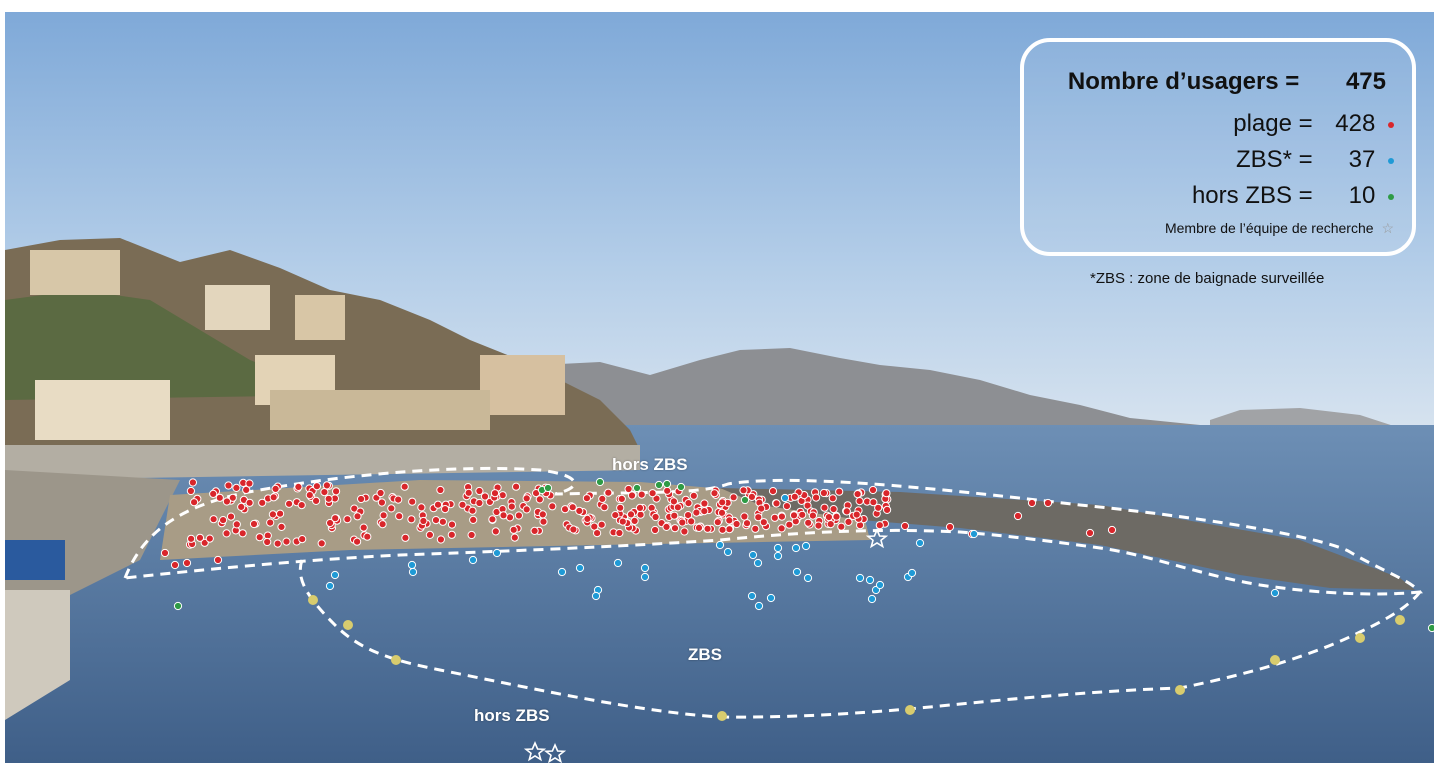 Image resolution: width=1434 pixels, height=763 pixels. What do you see at coordinates (1207, 278) in the screenshot?
I see `zbs-footnote: *ZBS : zone de baignade surveillée` at bounding box center [1207, 278].